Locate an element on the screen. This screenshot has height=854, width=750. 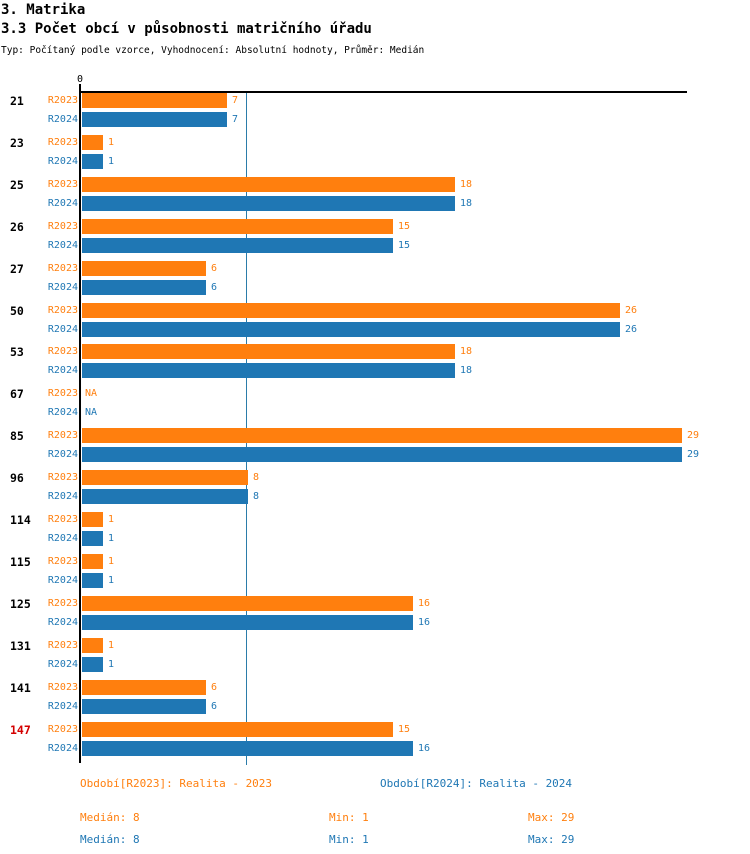
category-label: 141 is located at coordinates (20, 688).